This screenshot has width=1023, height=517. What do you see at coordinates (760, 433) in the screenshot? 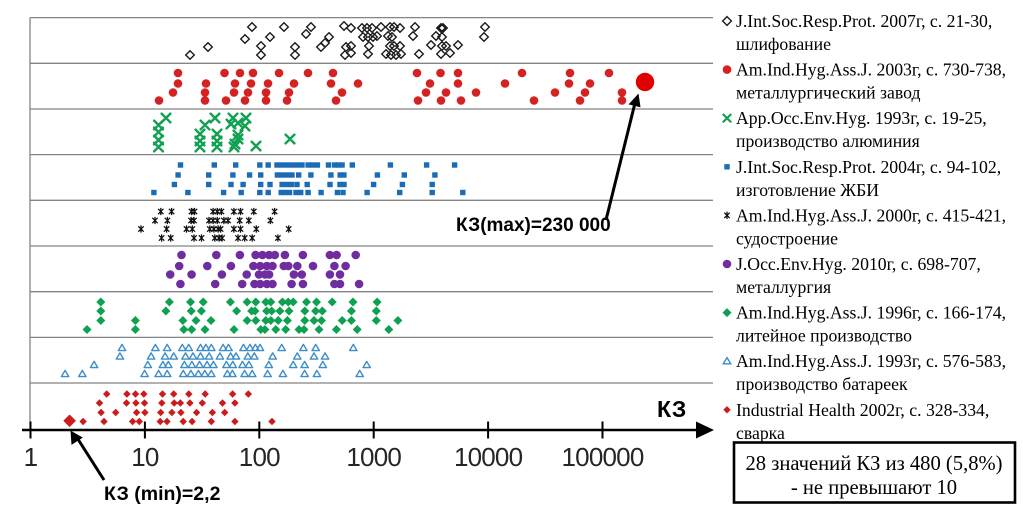
I see `svg-text: сварка` at bounding box center [760, 433].